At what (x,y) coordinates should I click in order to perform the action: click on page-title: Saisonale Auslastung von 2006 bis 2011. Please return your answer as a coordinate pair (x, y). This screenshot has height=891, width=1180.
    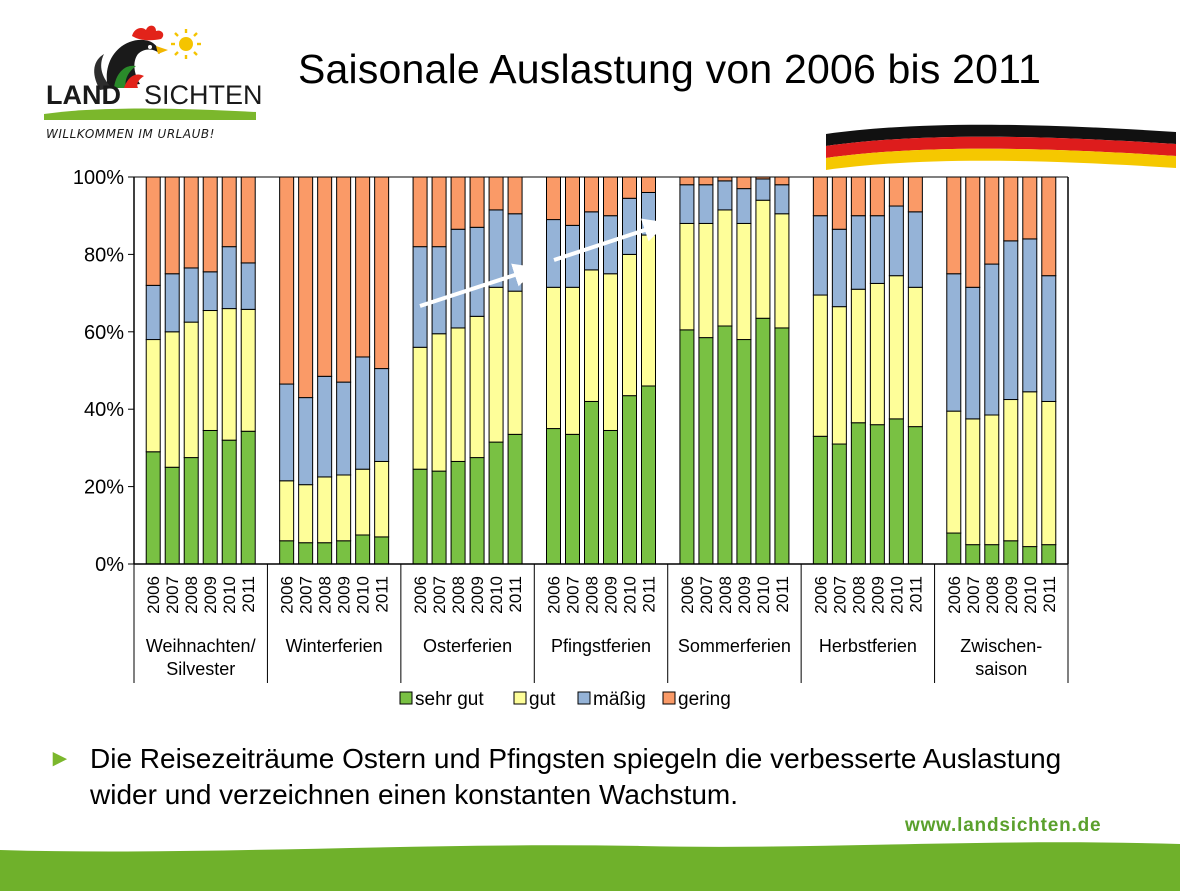
    Looking at the image, I should click on (670, 69).